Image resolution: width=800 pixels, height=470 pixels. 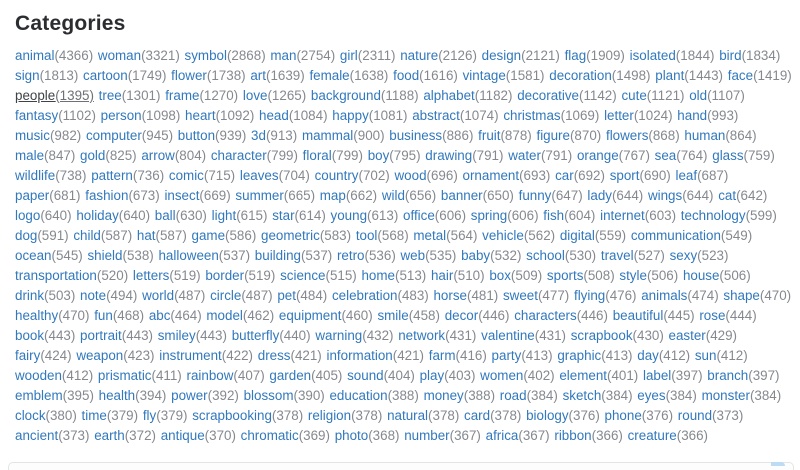 I want to click on category-link-photo: photo, so click(x=351, y=435).